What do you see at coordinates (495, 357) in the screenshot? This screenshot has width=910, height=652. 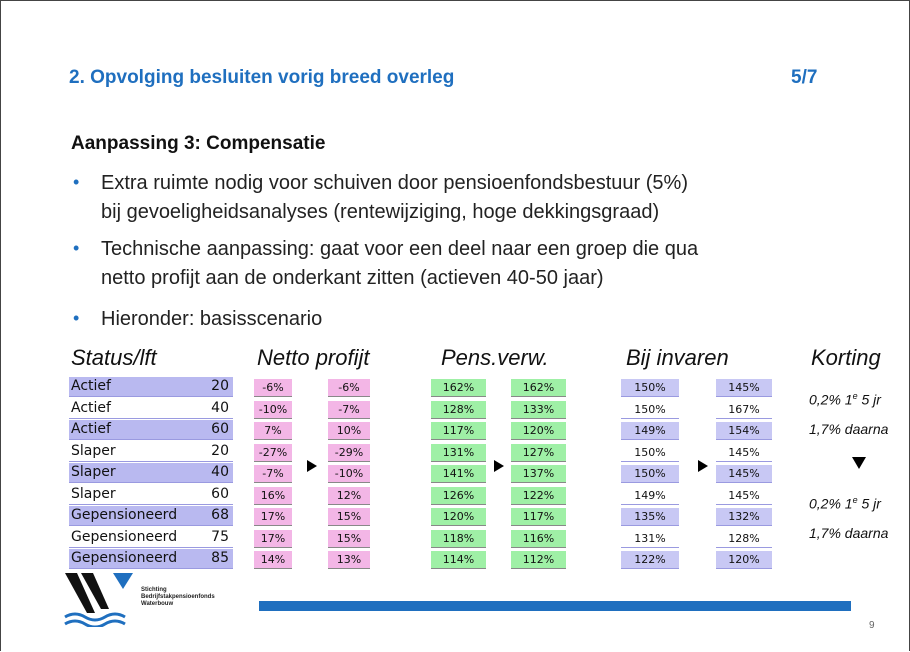 I see `column-header: Pens.verw.` at bounding box center [495, 357].